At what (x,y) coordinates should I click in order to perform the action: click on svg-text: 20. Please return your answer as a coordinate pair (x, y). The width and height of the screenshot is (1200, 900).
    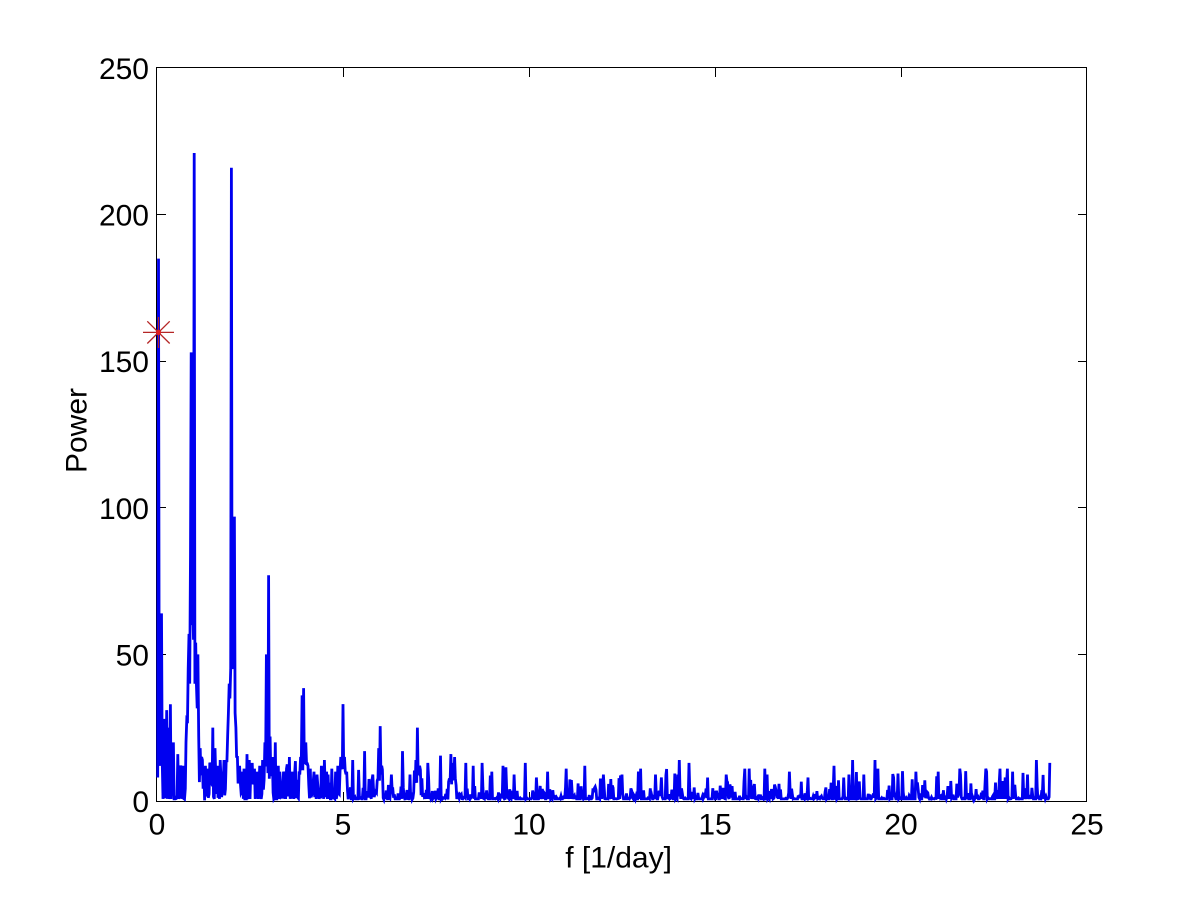
    Looking at the image, I should click on (900, 824).